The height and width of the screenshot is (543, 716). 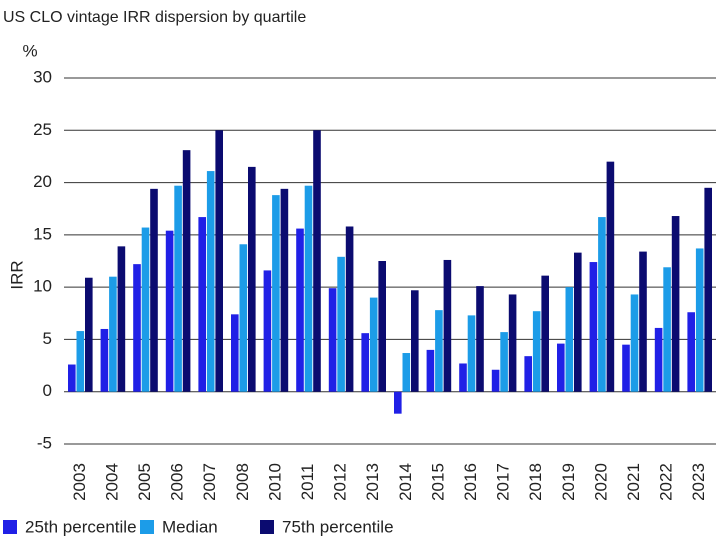 What do you see at coordinates (503, 482) in the screenshot?
I see `x-tick-label: 2017` at bounding box center [503, 482].